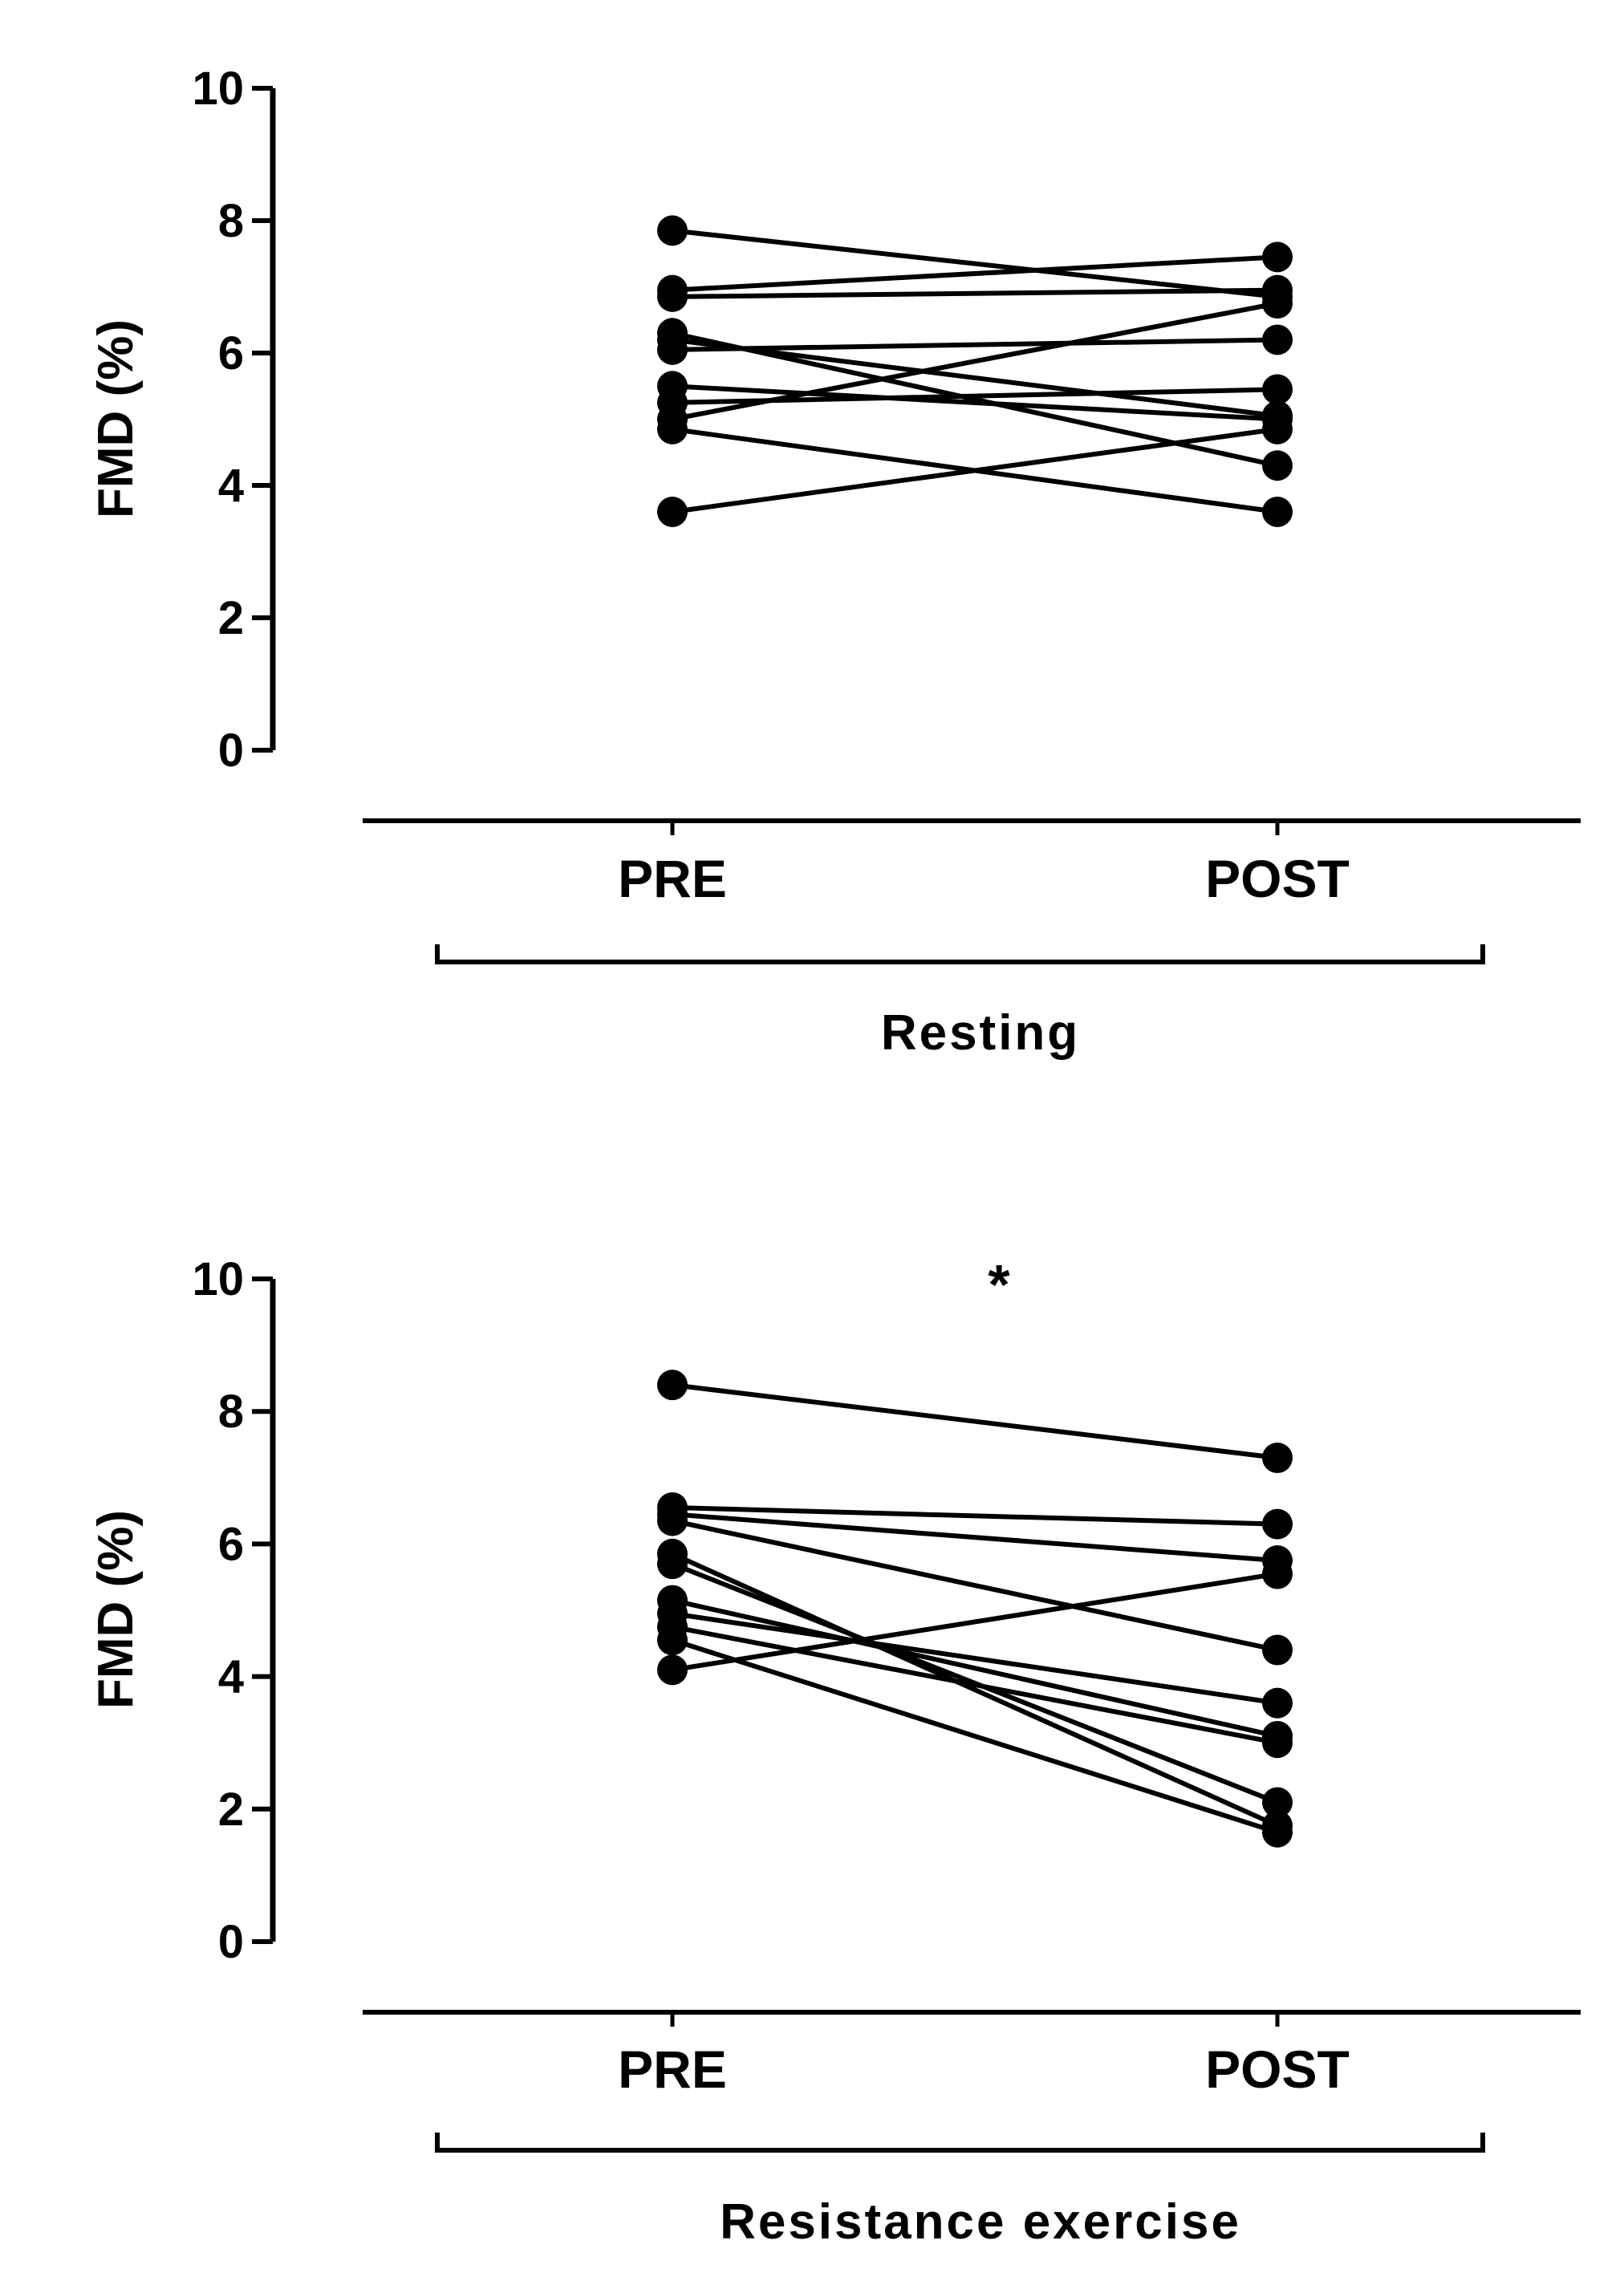 This screenshot has width=1624, height=2281. Describe the element at coordinates (672, 1520) in the screenshot. I see `data-point-subject-4-pre` at that location.